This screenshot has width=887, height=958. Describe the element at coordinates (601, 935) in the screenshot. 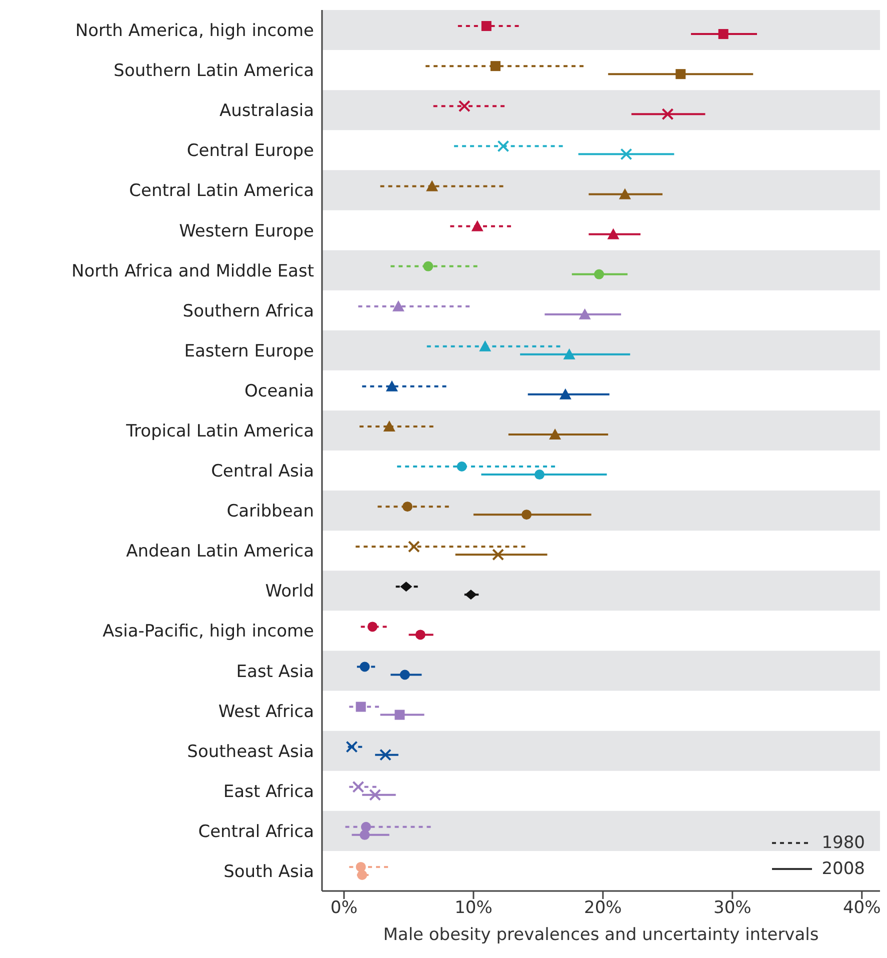

I see `x-axis-title: Male obesity prevalences and uncertainty intervals` at that location.